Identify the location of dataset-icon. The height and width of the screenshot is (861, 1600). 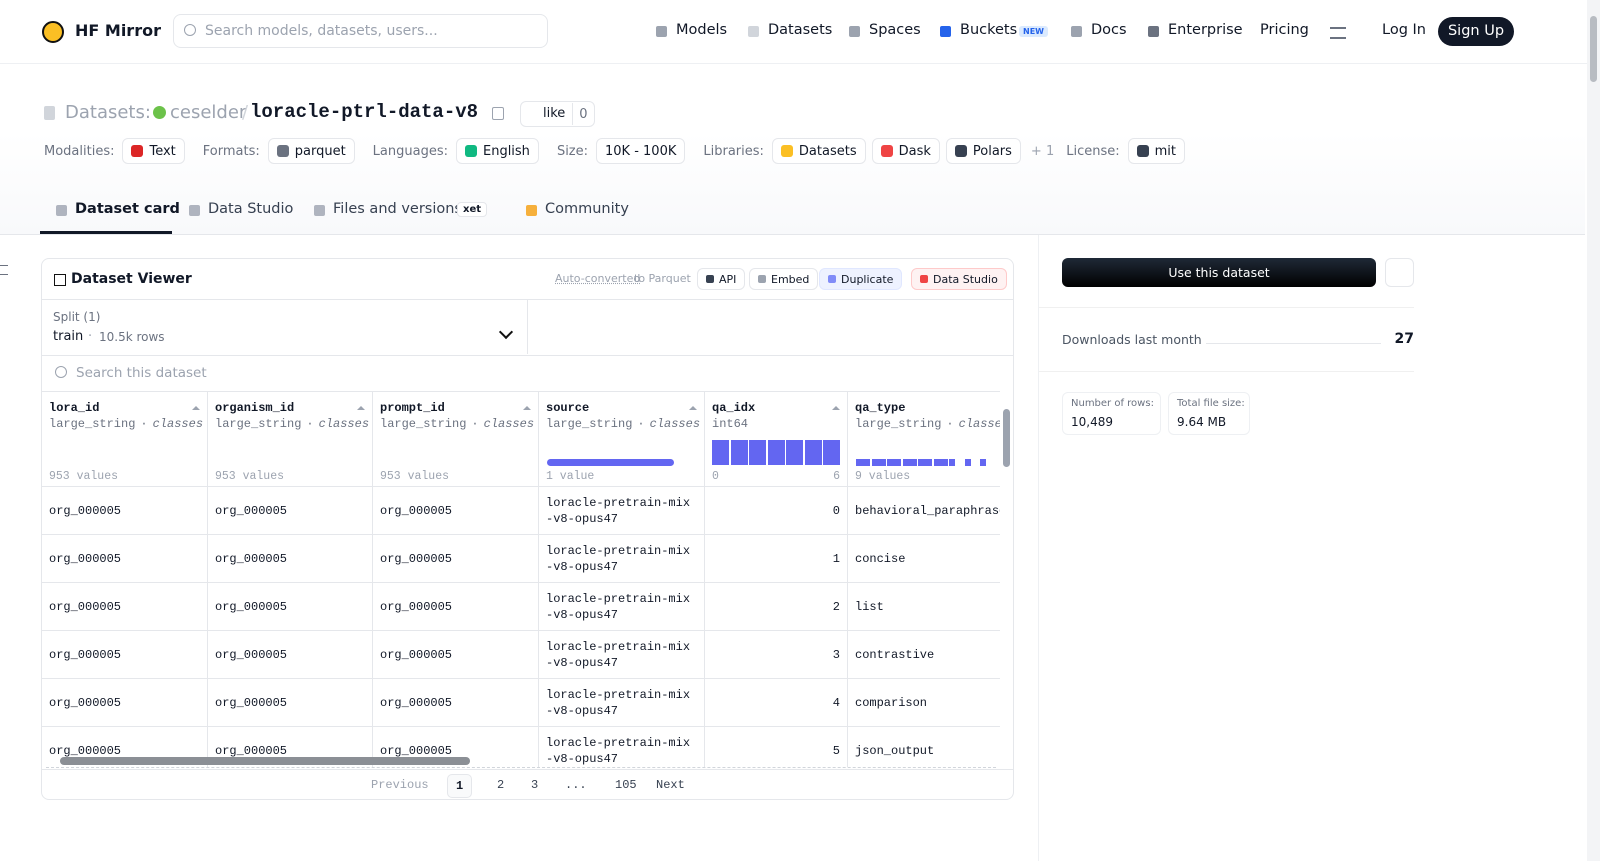
(49, 113).